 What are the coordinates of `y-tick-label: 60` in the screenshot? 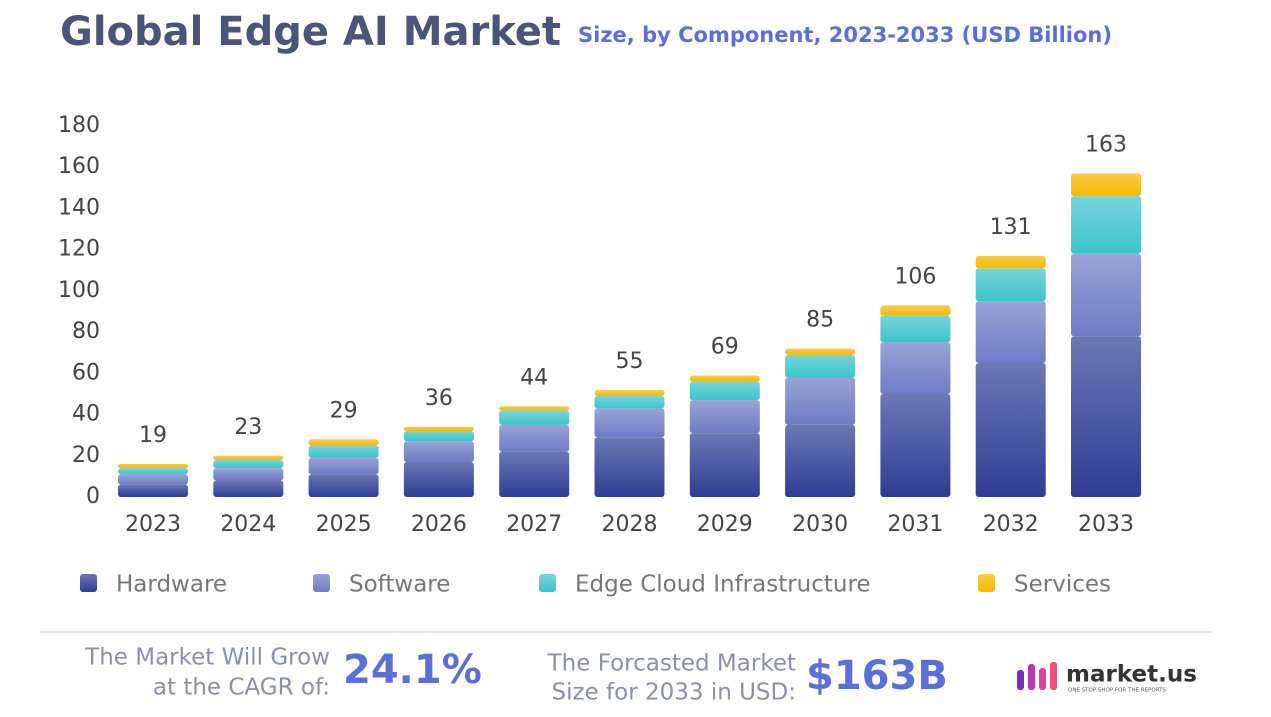 It's located at (86, 372).